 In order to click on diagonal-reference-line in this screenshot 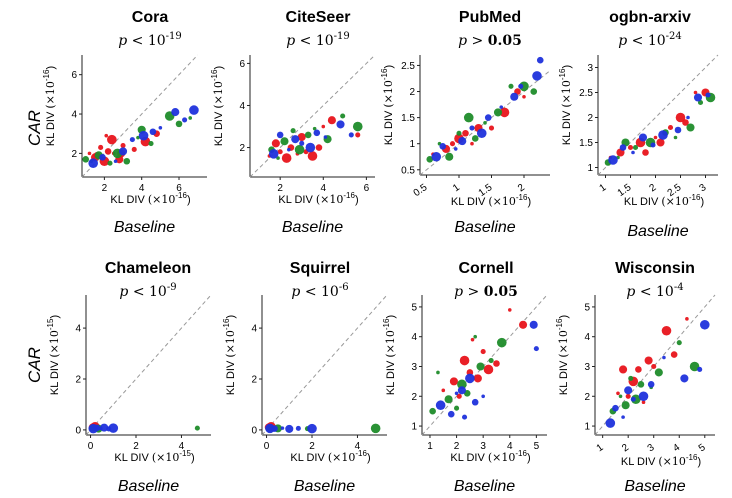, I will do `click(148, 365)`.